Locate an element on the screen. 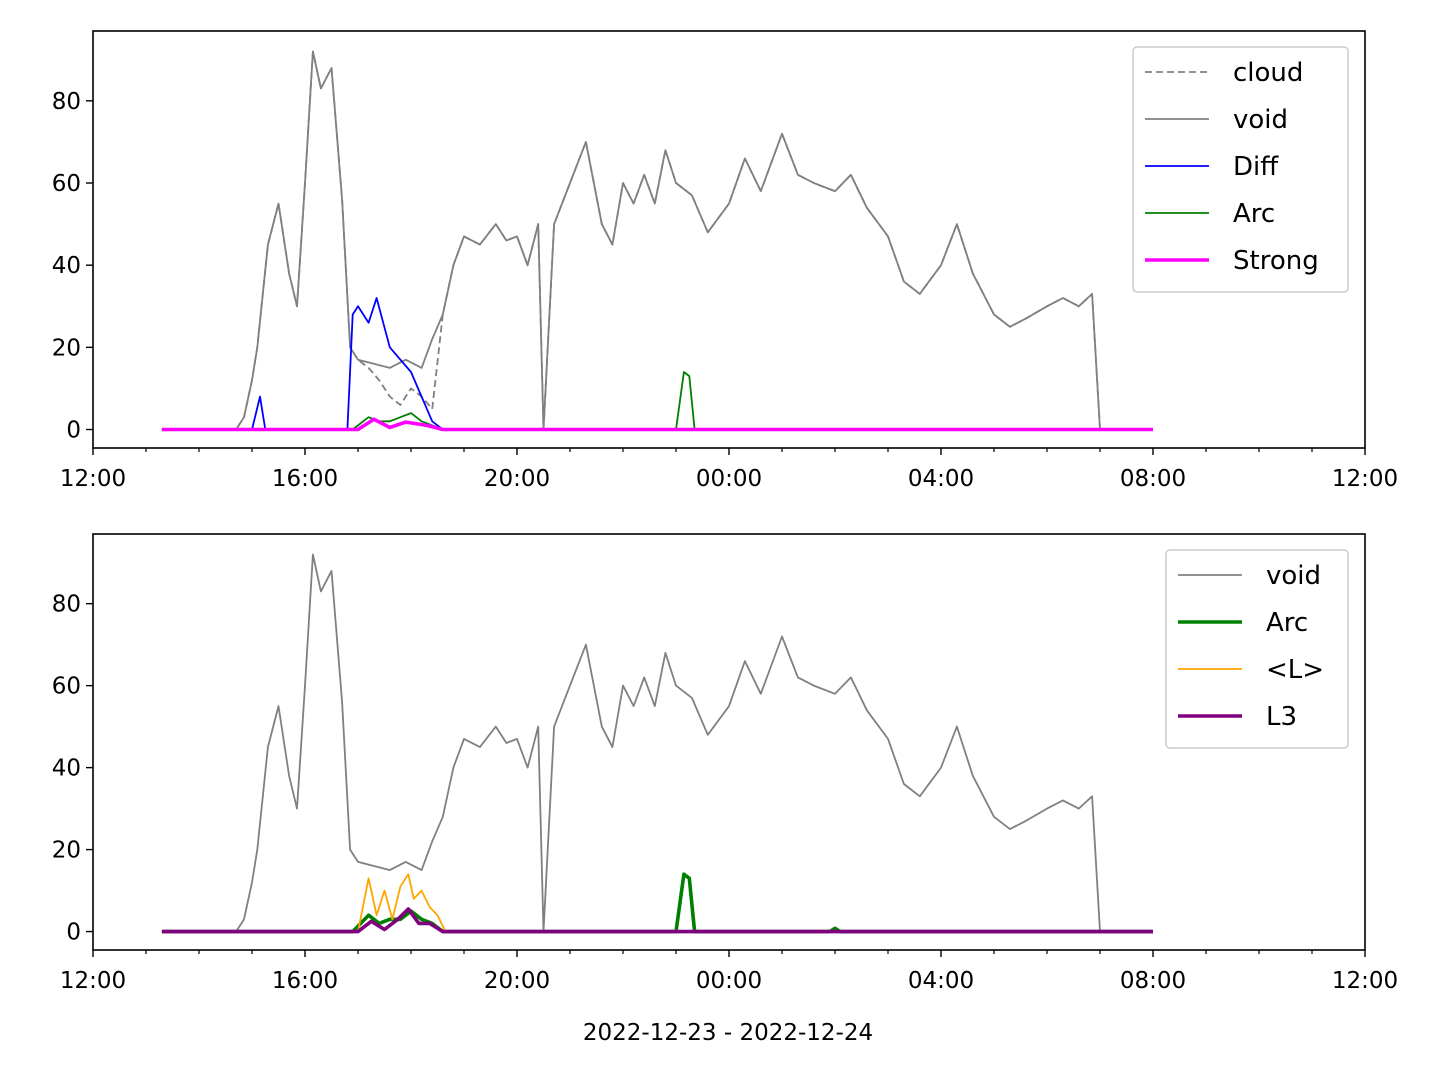 Image resolution: width=1440 pixels, height=1080 pixels. x-axis-label: 2022-12-23 - 2022-12-24 is located at coordinates (728, 1033).